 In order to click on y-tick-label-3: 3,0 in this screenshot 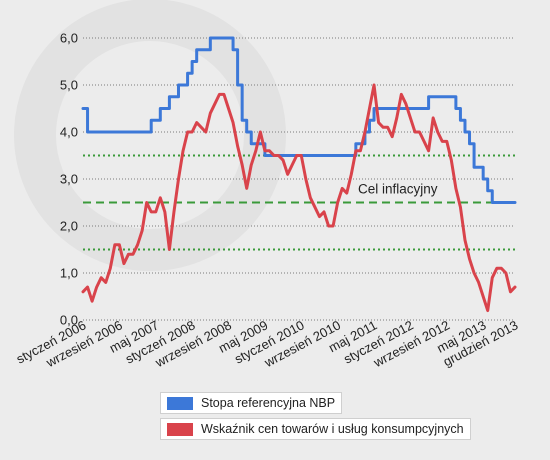, I will do `click(69, 179)`.